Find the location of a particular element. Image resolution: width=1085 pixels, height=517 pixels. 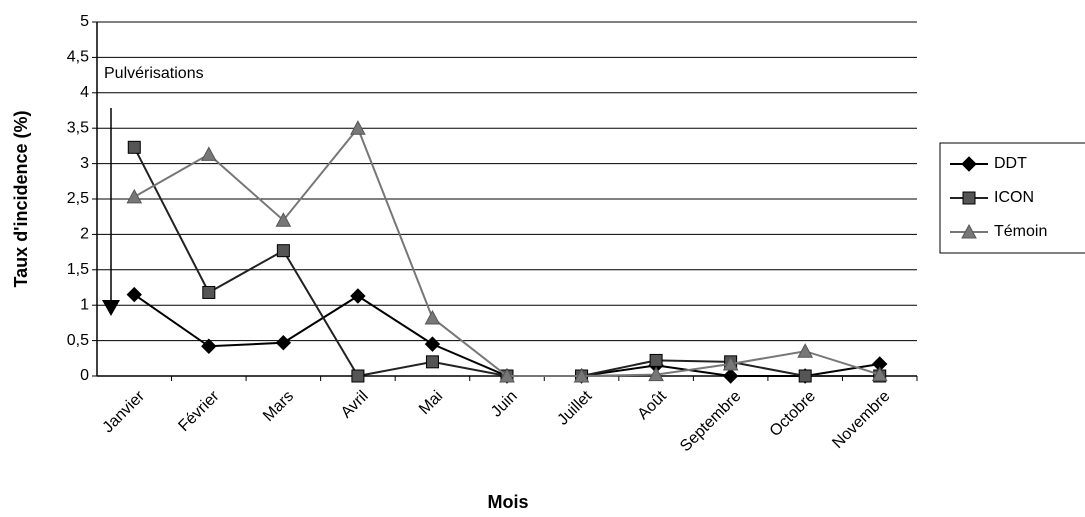

x-tick-label: Janvier is located at coordinates (124, 411).